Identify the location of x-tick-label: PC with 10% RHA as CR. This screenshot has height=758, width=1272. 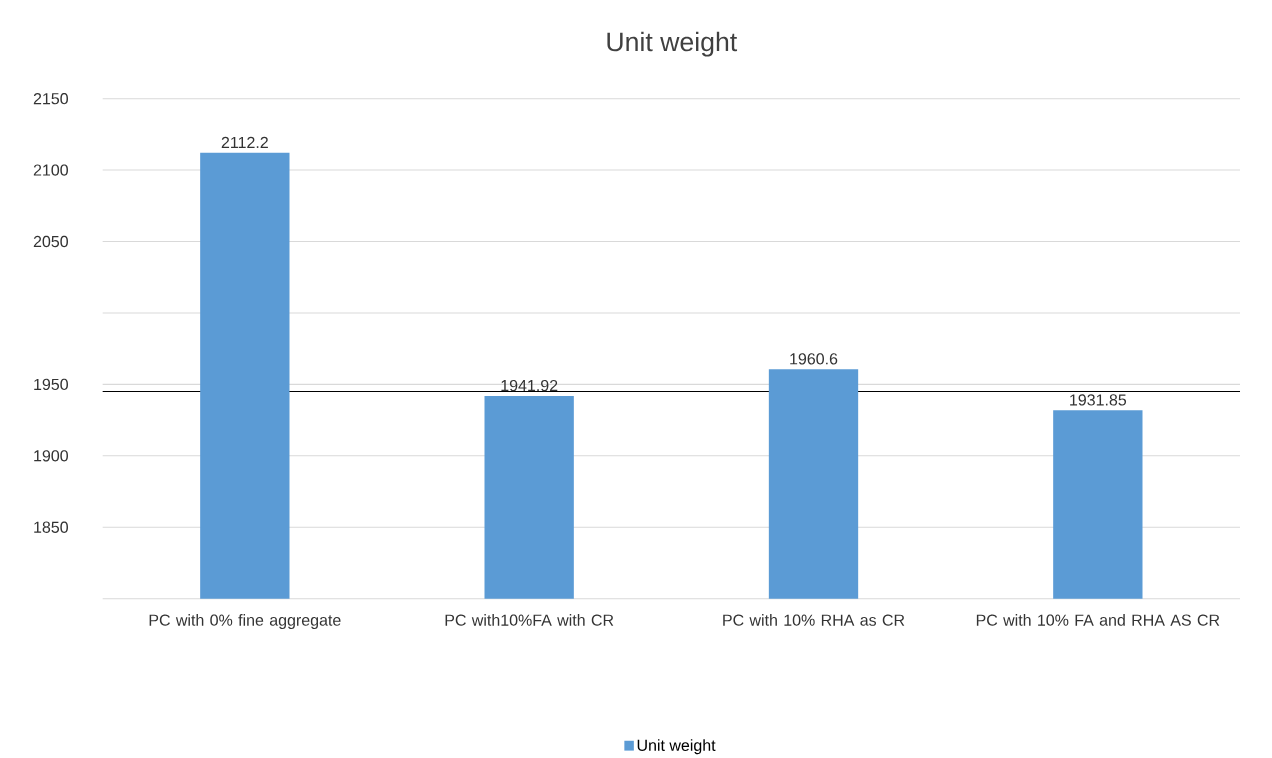
(814, 619).